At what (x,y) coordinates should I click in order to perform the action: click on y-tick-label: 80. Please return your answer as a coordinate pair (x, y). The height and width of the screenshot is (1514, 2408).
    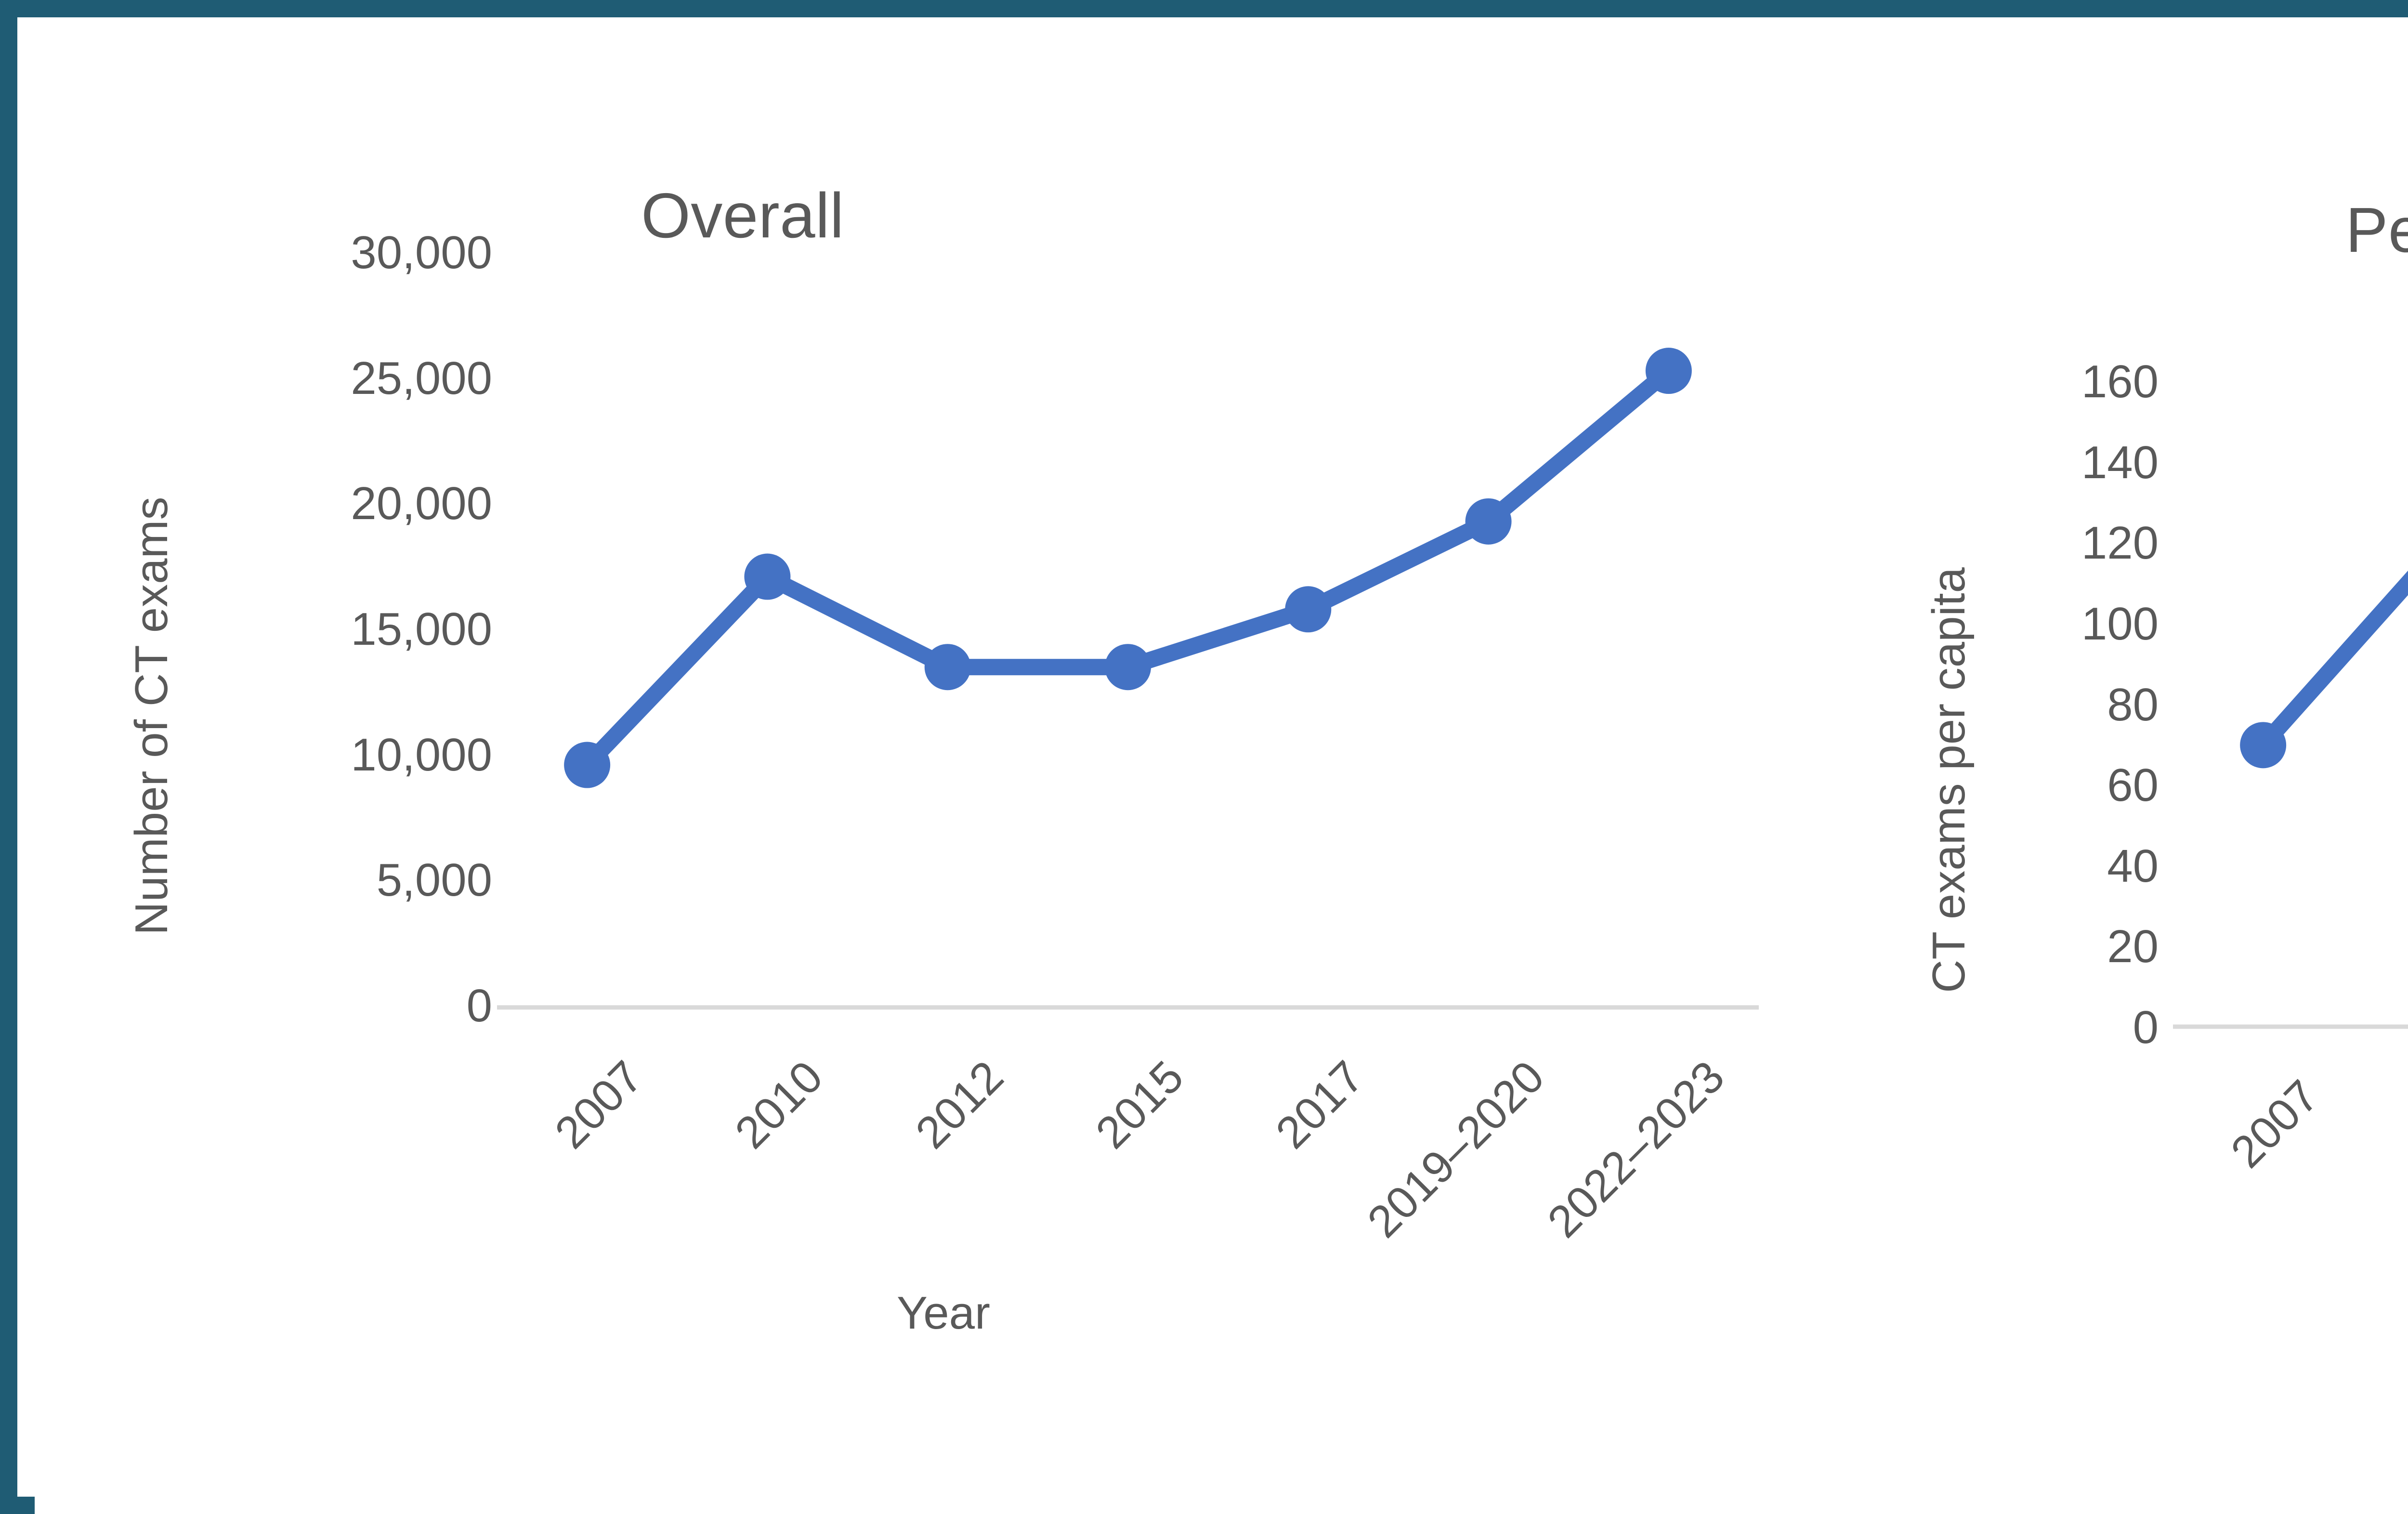
    Looking at the image, I should click on (2133, 705).